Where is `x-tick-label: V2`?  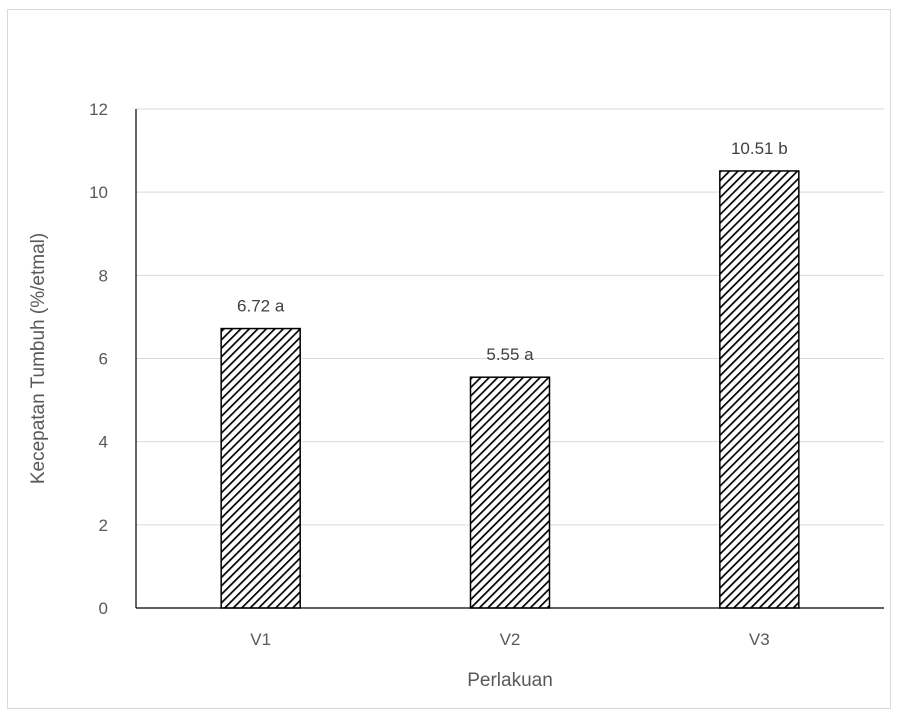
x-tick-label: V2 is located at coordinates (510, 639).